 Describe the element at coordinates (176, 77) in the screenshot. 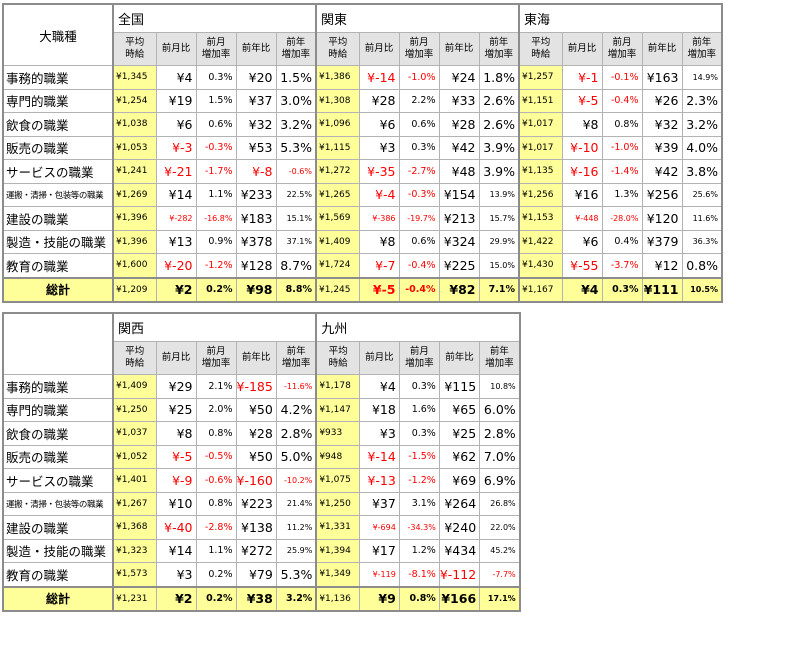

I see `mom-change-cell: ¥4` at that location.